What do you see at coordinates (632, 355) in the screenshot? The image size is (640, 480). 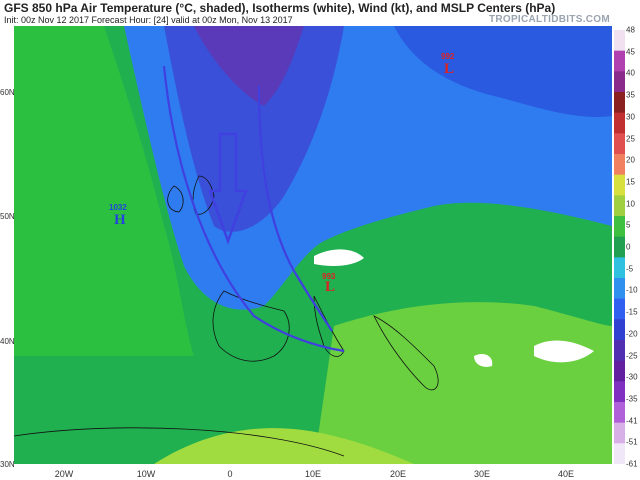 I see `colorbar-tick-label: -25` at bounding box center [632, 355].